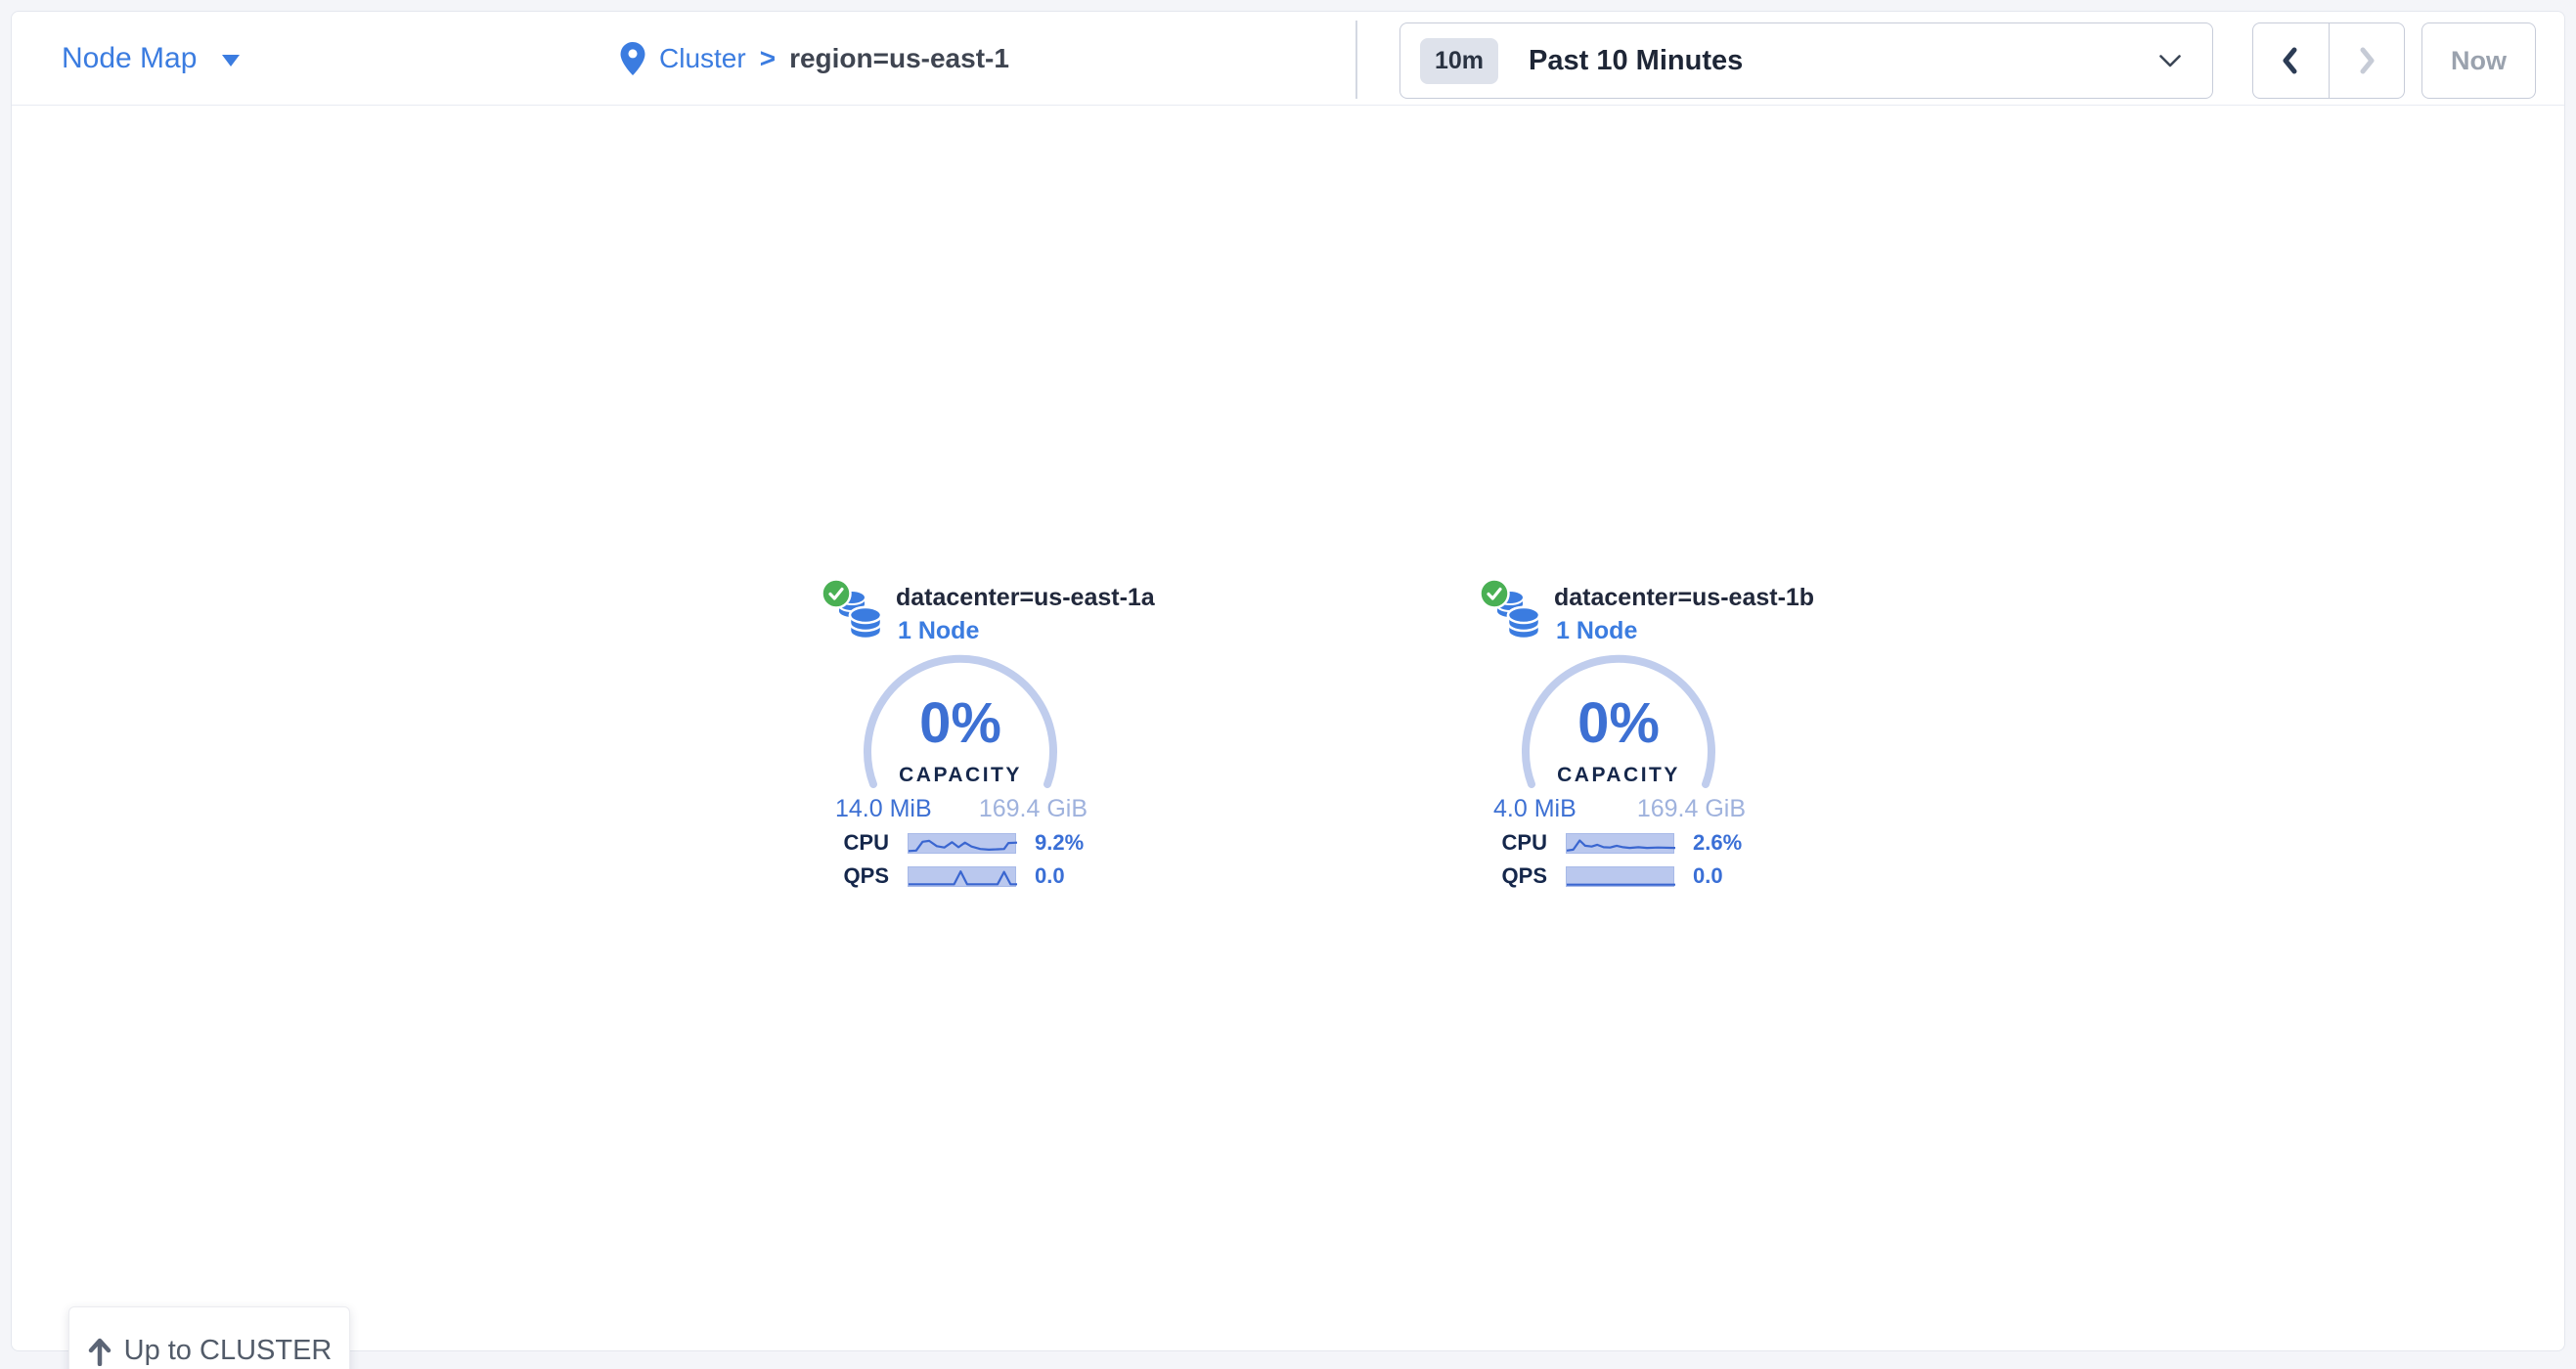 The height and width of the screenshot is (1369, 2576). What do you see at coordinates (228, 1351) in the screenshot?
I see `up-to-cluster-label: Up to CLUSTER` at bounding box center [228, 1351].